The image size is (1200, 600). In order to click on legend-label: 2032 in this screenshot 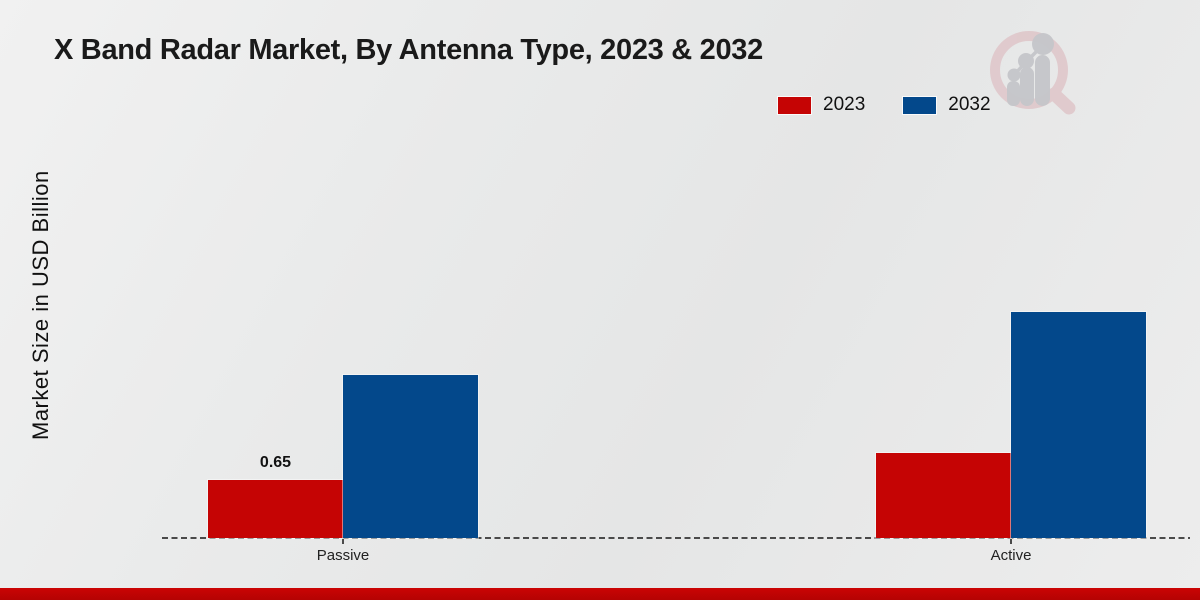, I will do `click(969, 104)`.